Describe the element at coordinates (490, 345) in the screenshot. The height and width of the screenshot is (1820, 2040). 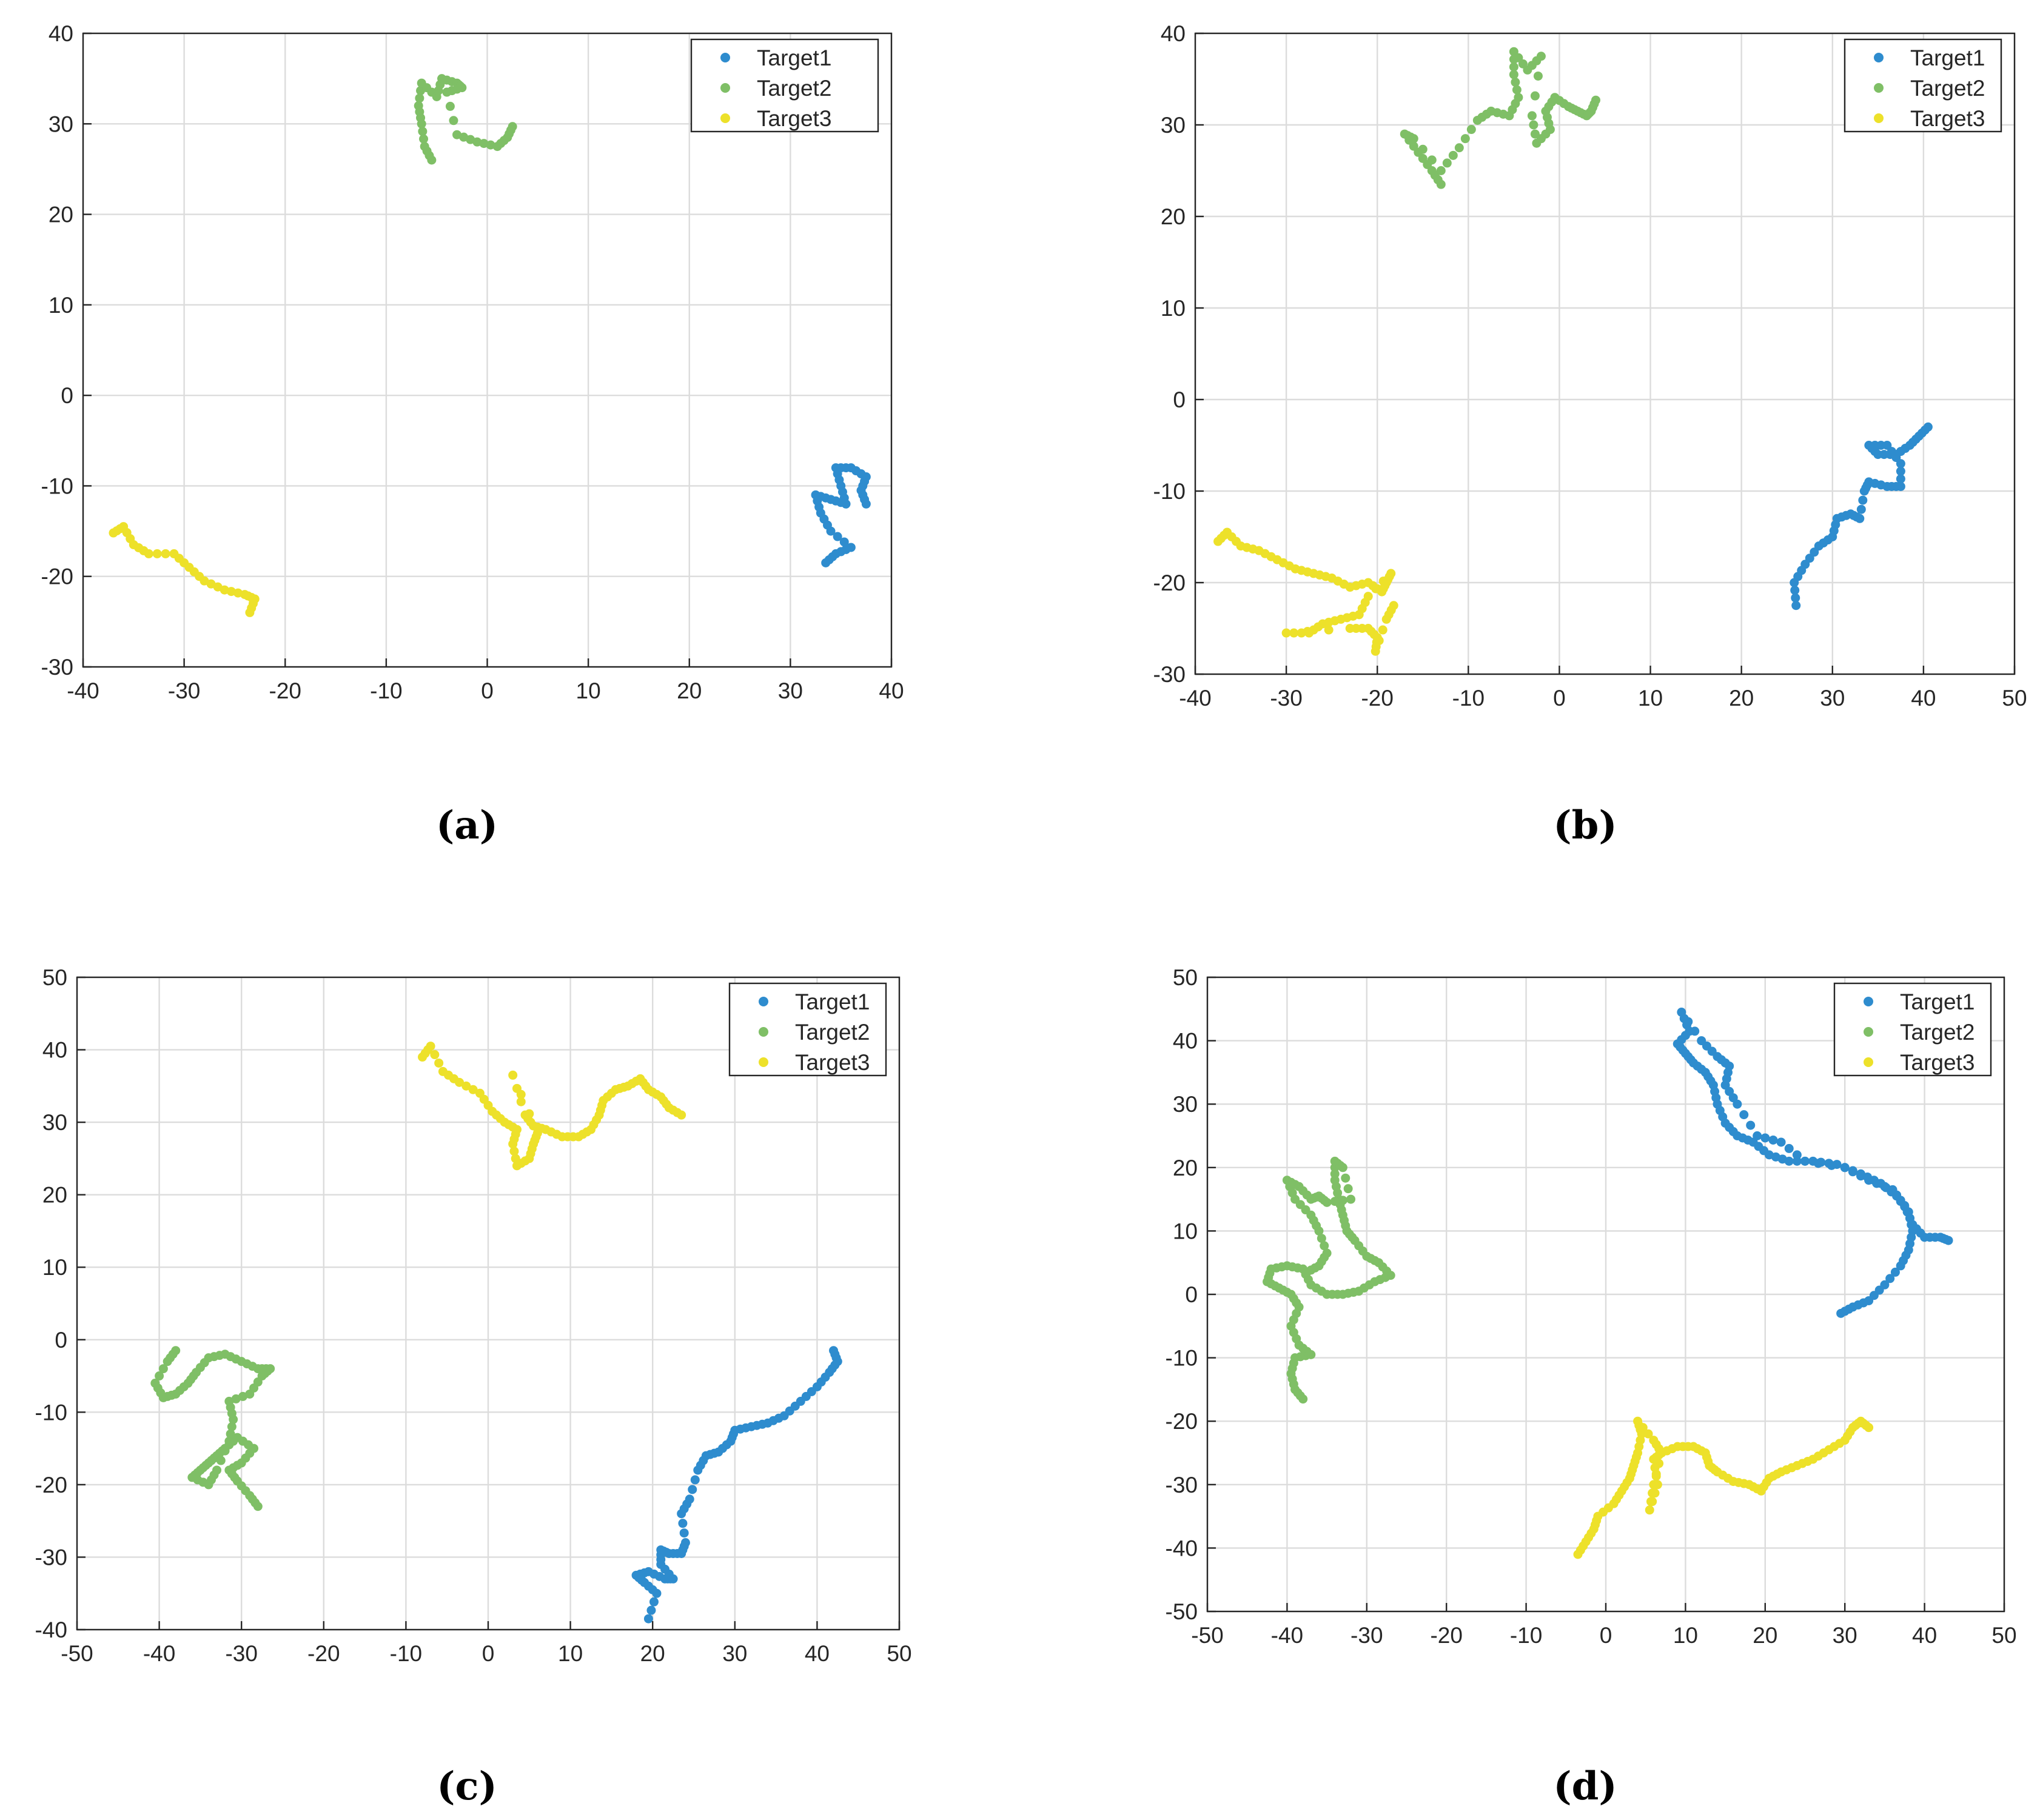
I see `chart-a-series` at that location.